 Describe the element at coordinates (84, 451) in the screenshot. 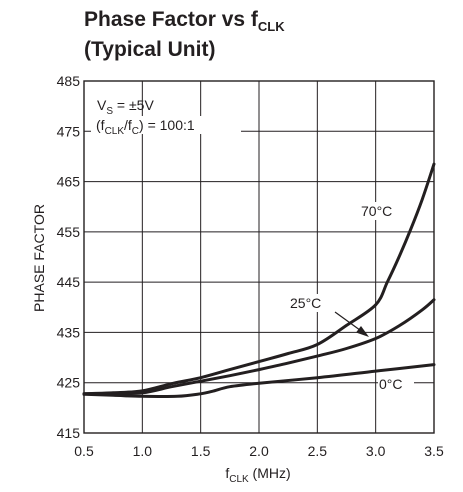

I see `x-tick-label: 0.5` at that location.